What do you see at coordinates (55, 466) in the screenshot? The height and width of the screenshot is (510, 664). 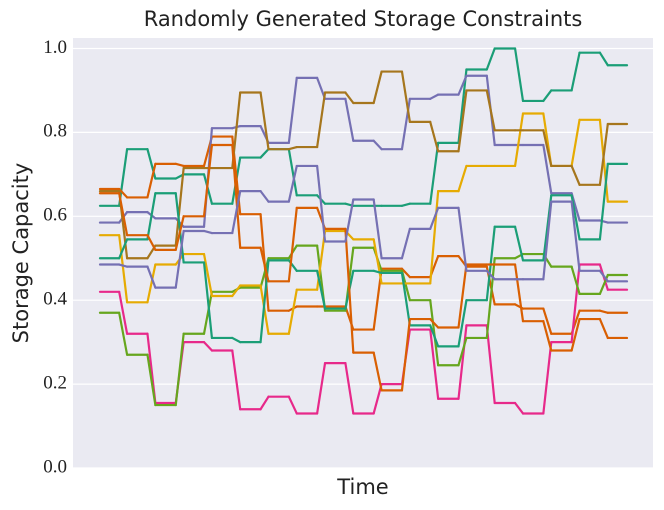 I see `y-tick-label: 0.0` at bounding box center [55, 466].